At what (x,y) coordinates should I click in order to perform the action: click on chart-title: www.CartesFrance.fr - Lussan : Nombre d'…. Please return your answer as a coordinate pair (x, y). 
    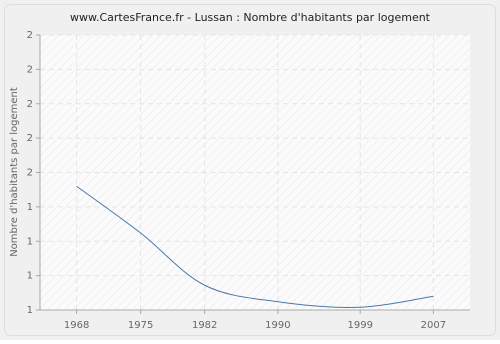
    Looking at the image, I should click on (250, 17).